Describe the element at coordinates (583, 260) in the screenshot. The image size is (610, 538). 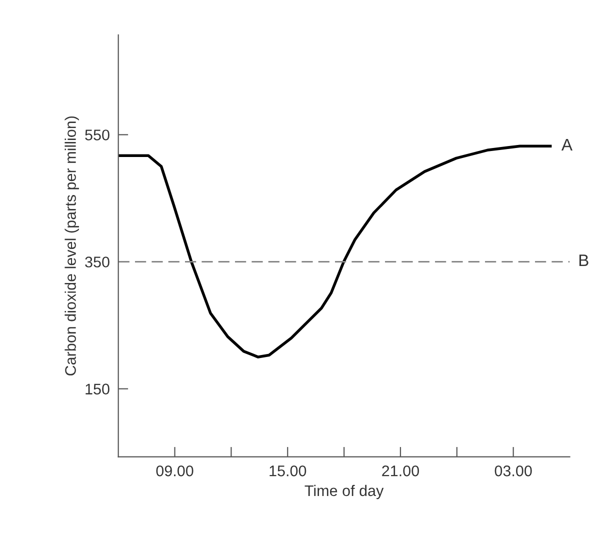
I see `ref-line-label: B` at that location.